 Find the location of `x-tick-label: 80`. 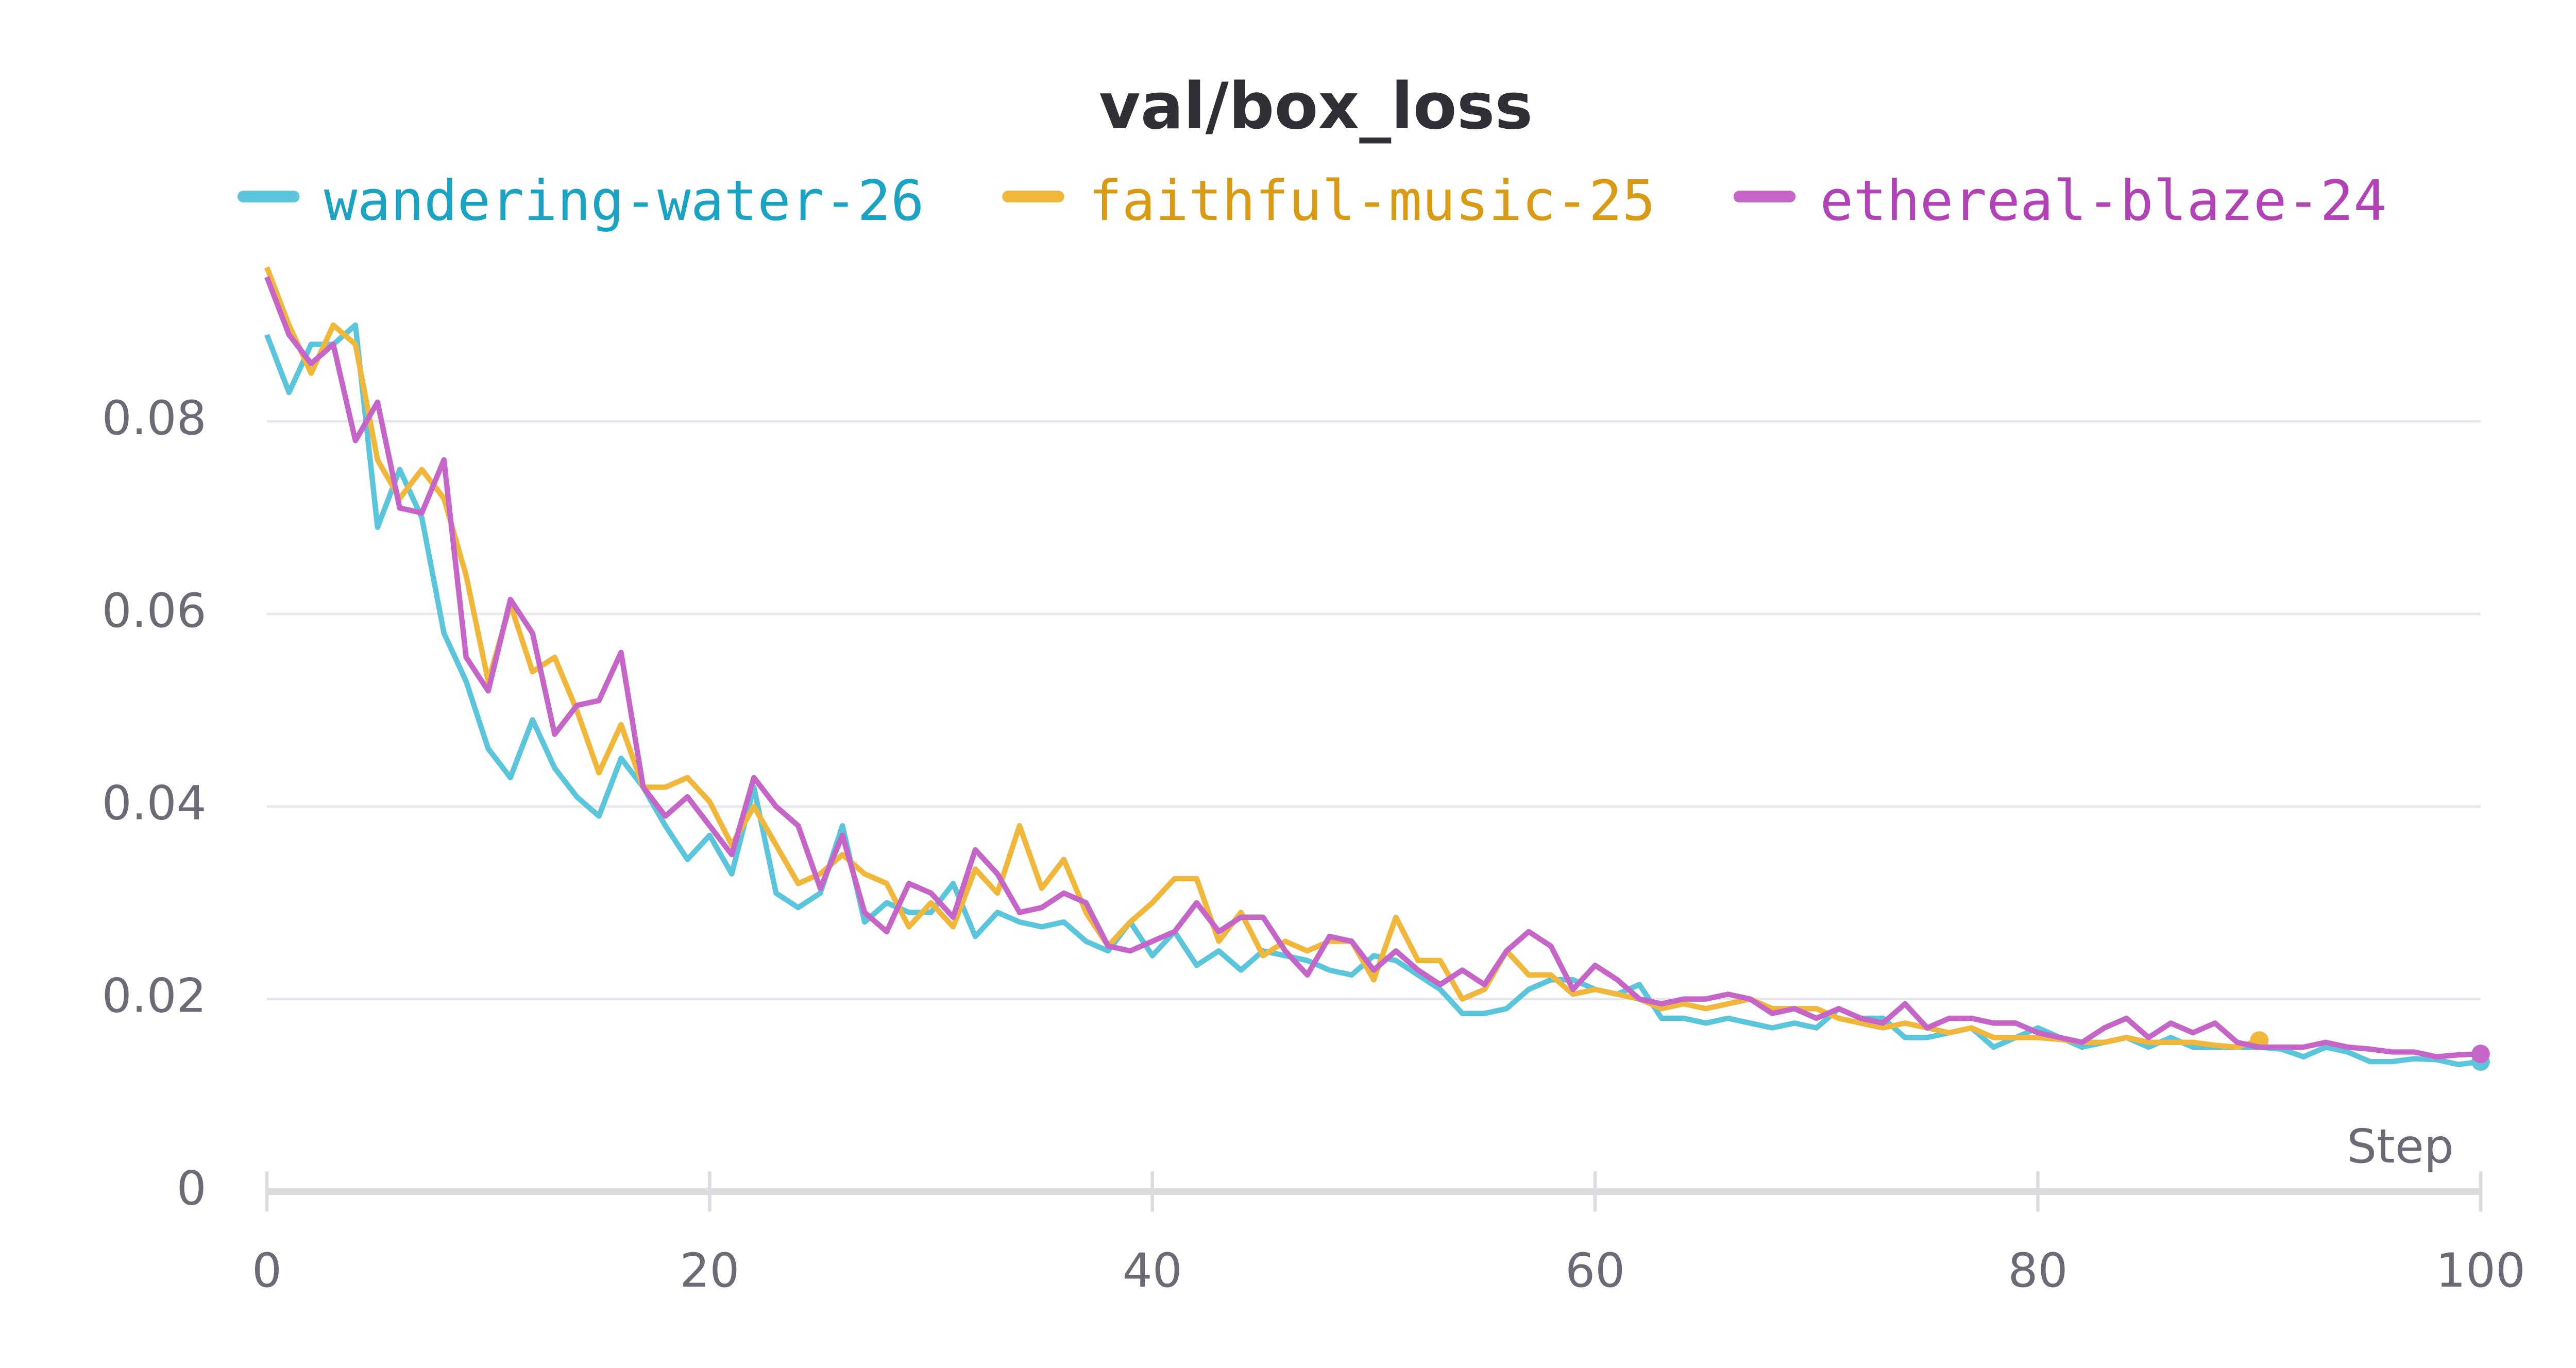

x-tick-label: 80 is located at coordinates (2038, 1270).